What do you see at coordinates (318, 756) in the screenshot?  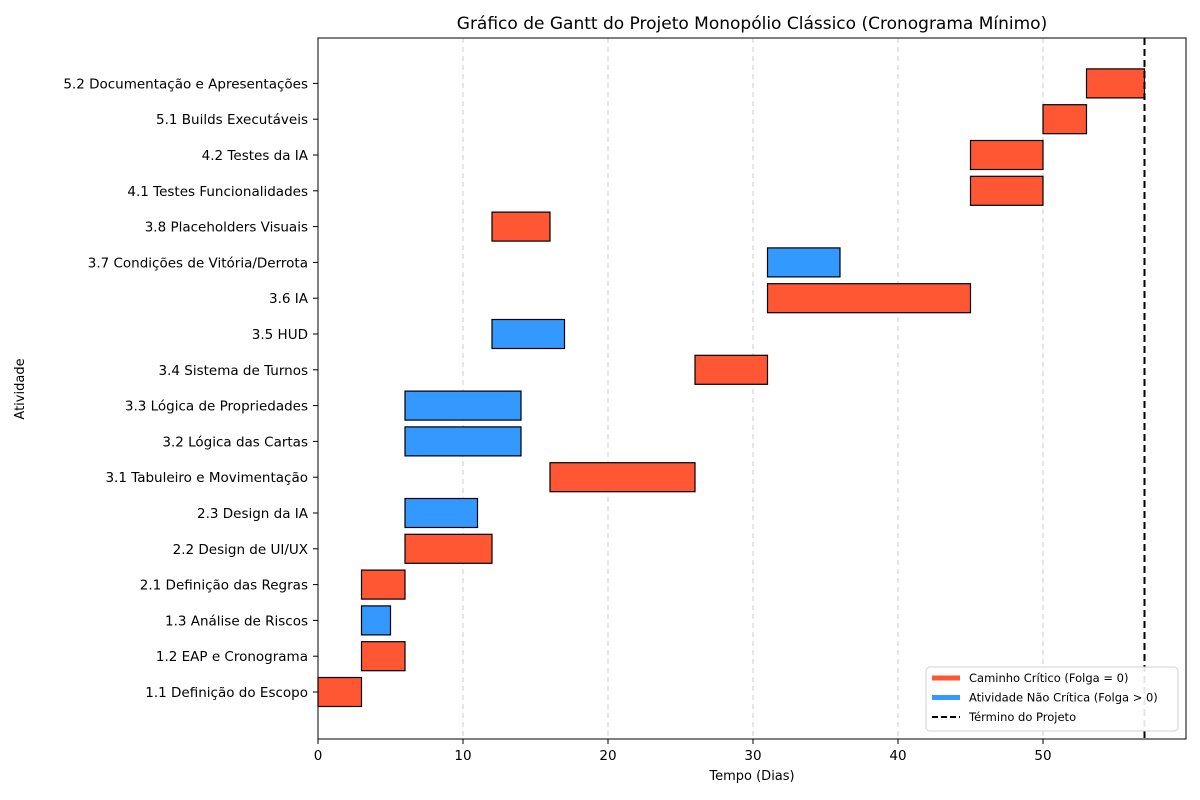 I see `x-tick-label: 0` at bounding box center [318, 756].